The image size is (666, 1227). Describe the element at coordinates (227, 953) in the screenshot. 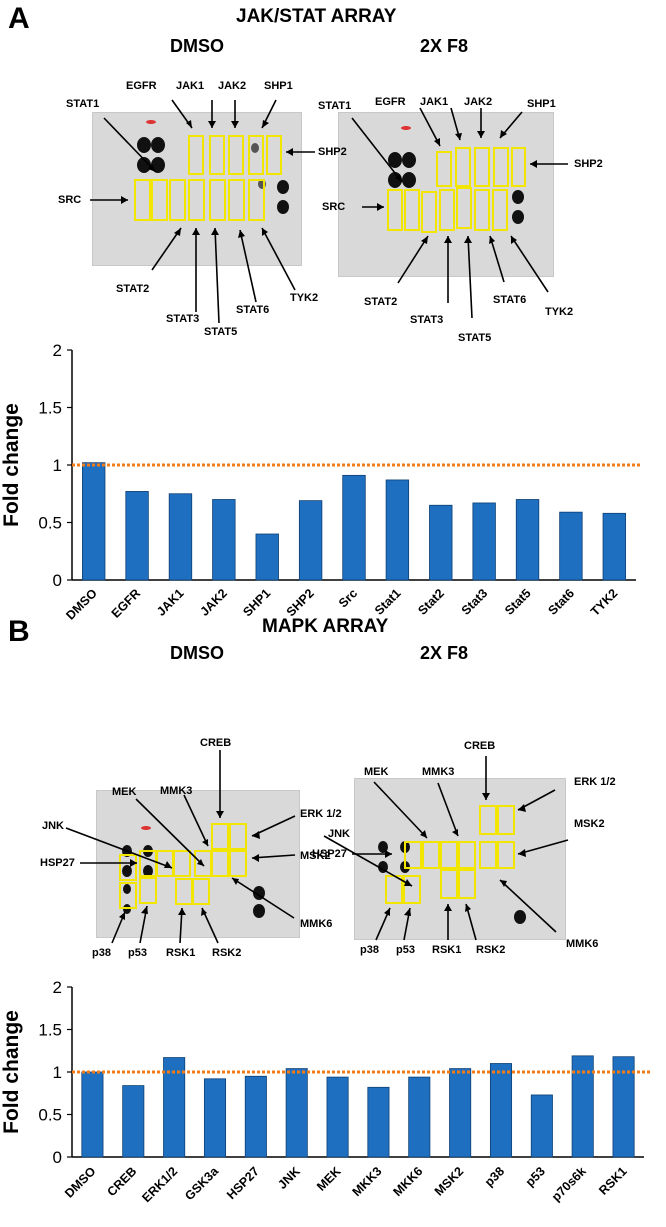

I see `label-rsk2: RSK2` at that location.